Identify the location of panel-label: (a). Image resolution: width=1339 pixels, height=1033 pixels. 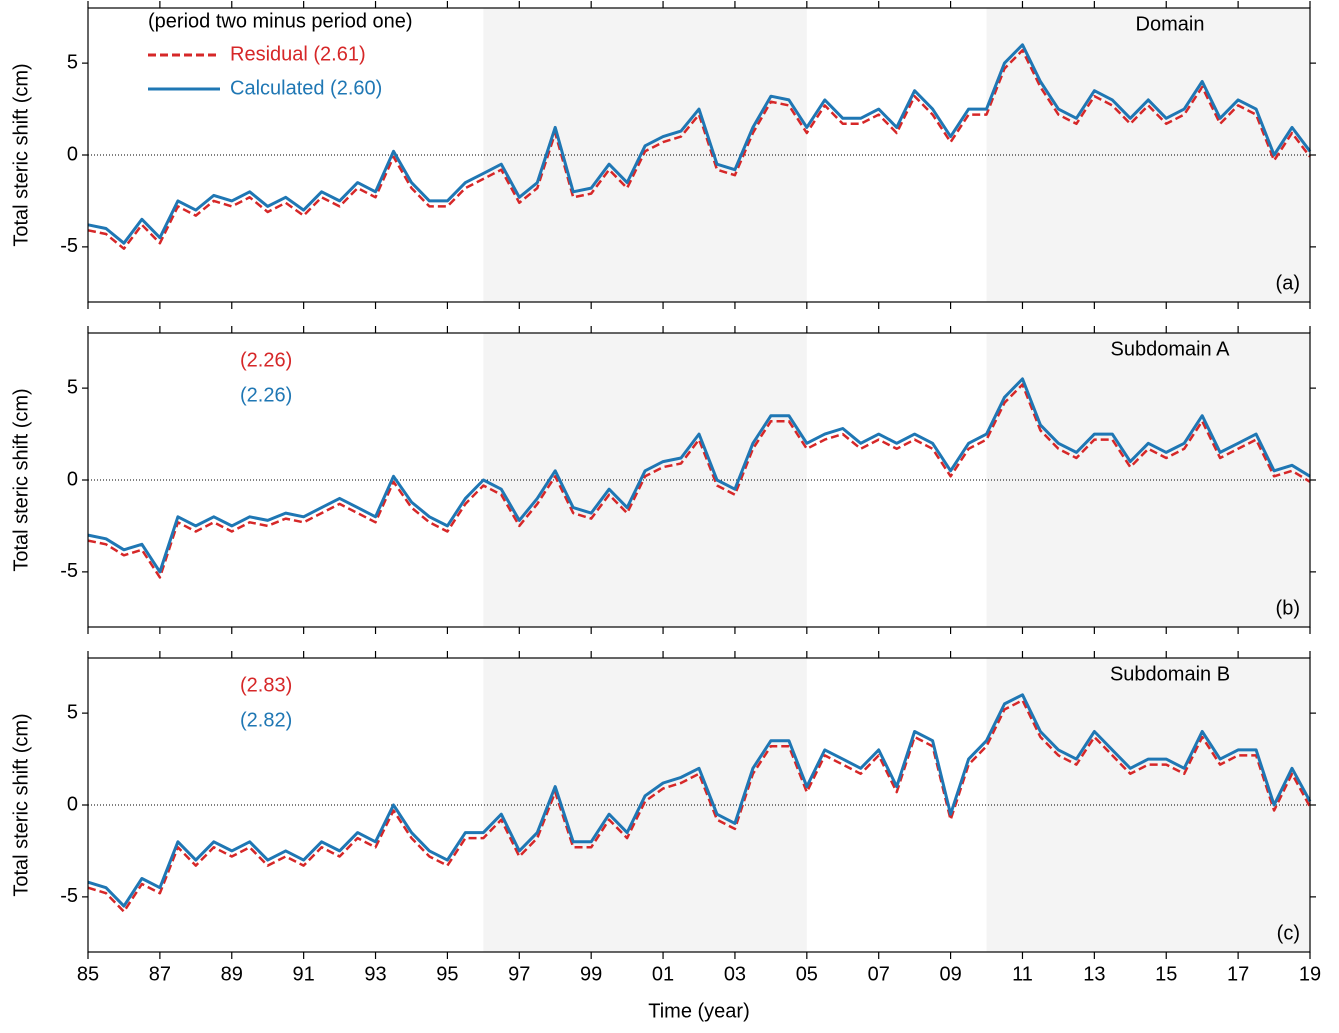
(1288, 283).